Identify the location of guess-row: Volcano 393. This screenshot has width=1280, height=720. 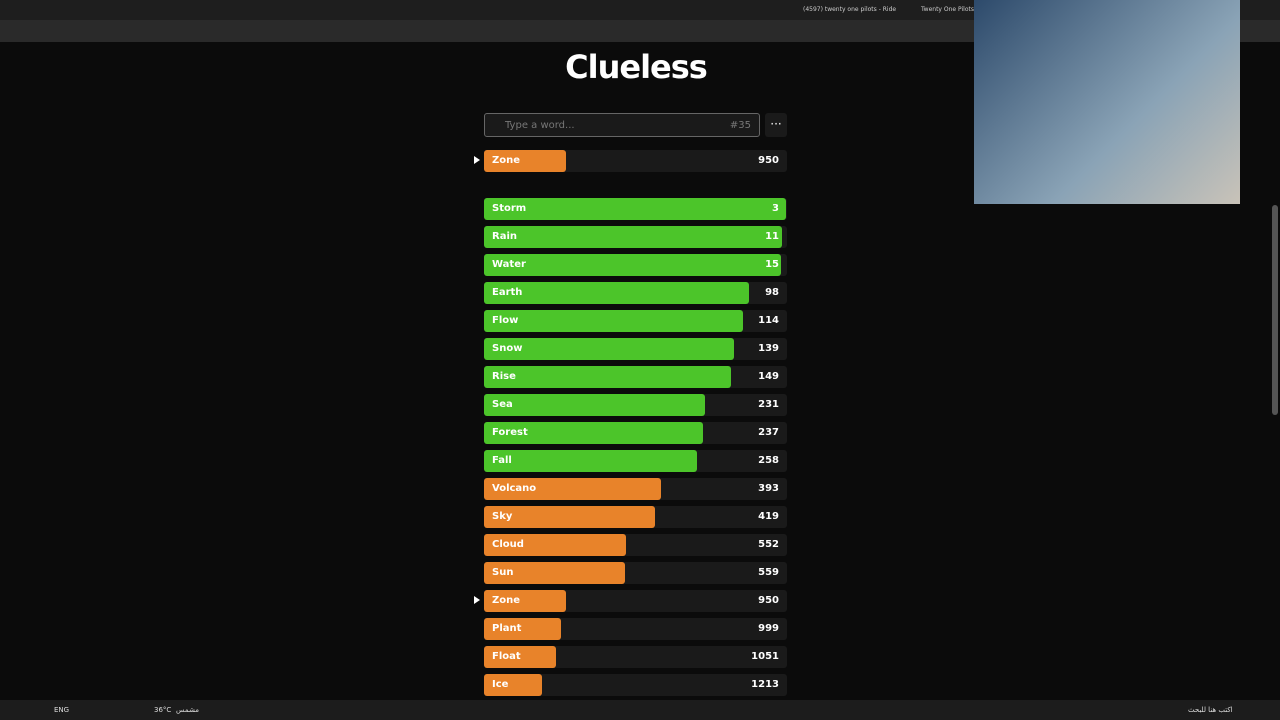
(635, 489).